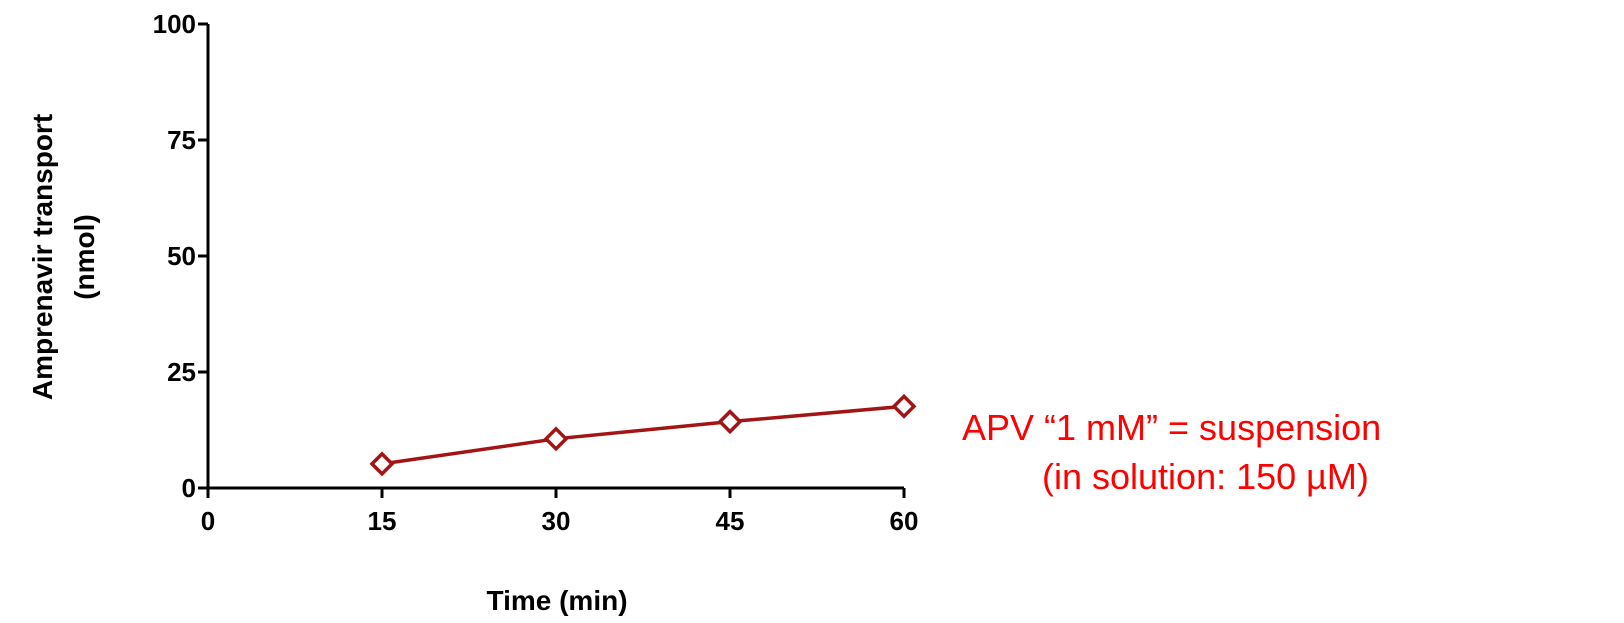 This screenshot has height=623, width=1624. Describe the element at coordinates (382, 521) in the screenshot. I see `x-tick-label: 15` at that location.